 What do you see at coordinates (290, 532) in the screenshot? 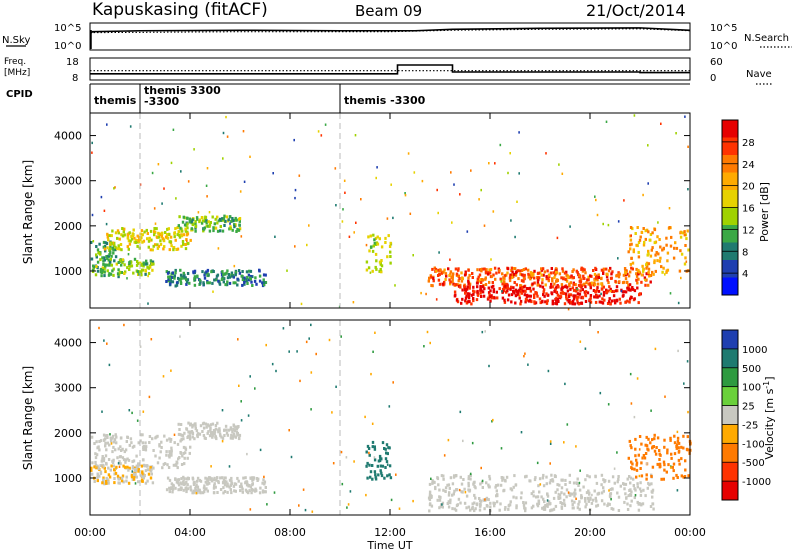
I see `x-tick-label: 08:00` at bounding box center [290, 532].